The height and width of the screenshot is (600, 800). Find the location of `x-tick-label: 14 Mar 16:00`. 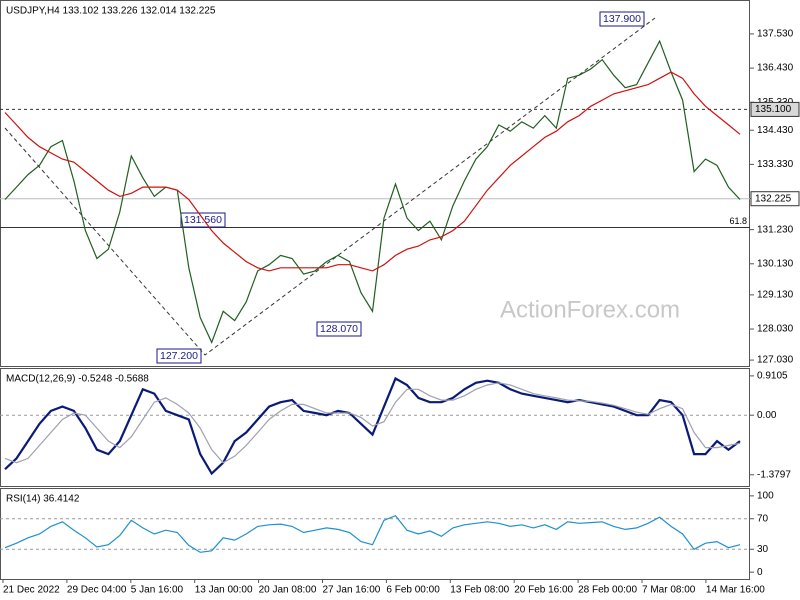

x-tick-label: 14 Mar 16:00 is located at coordinates (735, 590).